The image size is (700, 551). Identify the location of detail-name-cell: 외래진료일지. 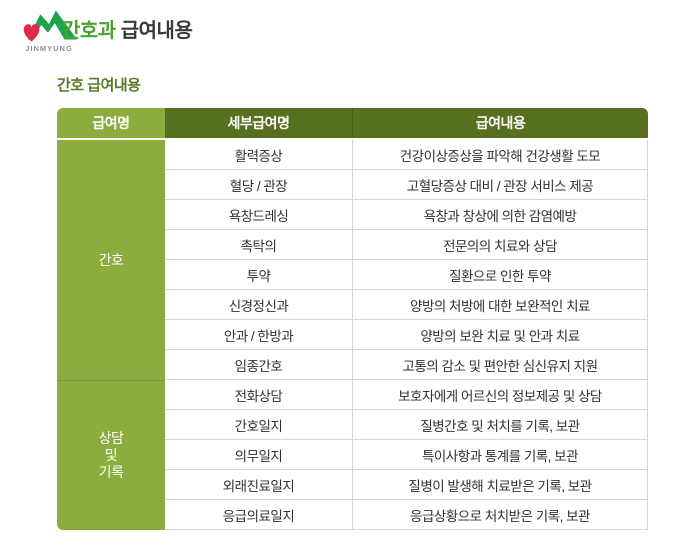
(259, 484).